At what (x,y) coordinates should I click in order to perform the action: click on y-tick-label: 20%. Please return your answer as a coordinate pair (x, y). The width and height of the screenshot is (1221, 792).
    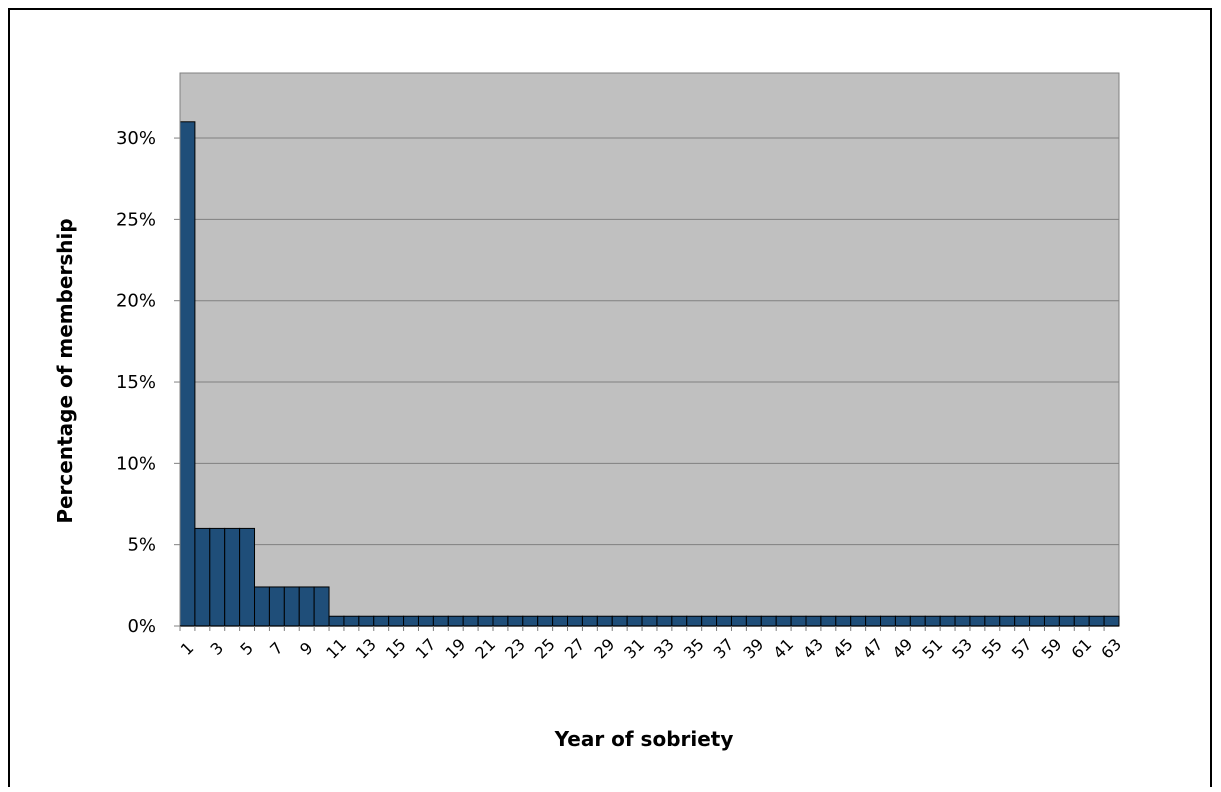
    Looking at the image, I should click on (136, 301).